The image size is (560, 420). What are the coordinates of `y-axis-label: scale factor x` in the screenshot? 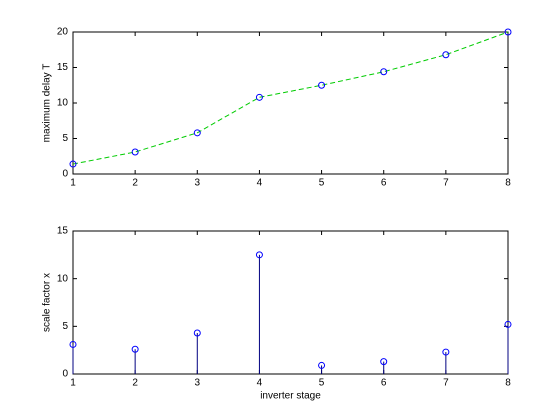 It's located at (47, 302).